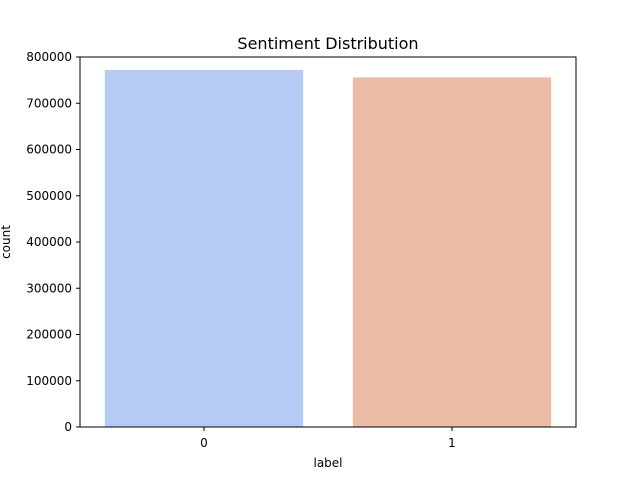  I want to click on y-tick-label-400000: 400000, so click(49, 242).